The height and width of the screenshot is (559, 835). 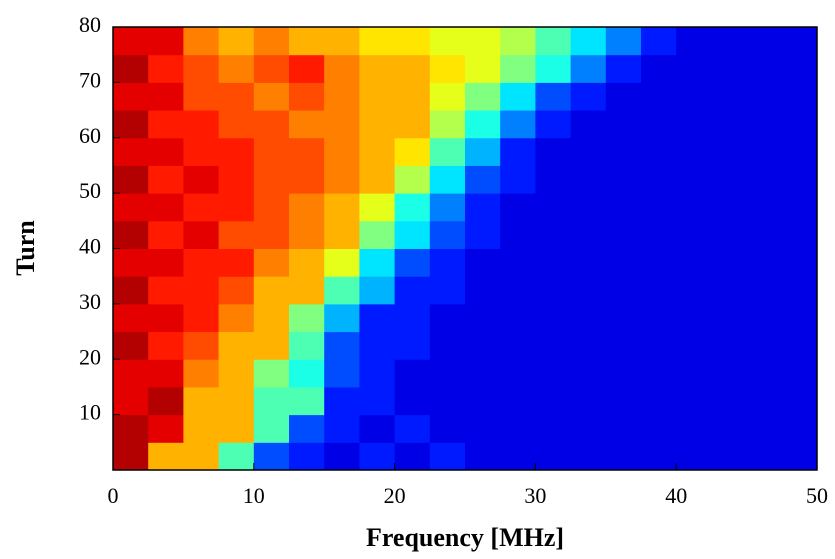 What do you see at coordinates (90, 135) in the screenshot?
I see `y-tick-label: 60` at bounding box center [90, 135].